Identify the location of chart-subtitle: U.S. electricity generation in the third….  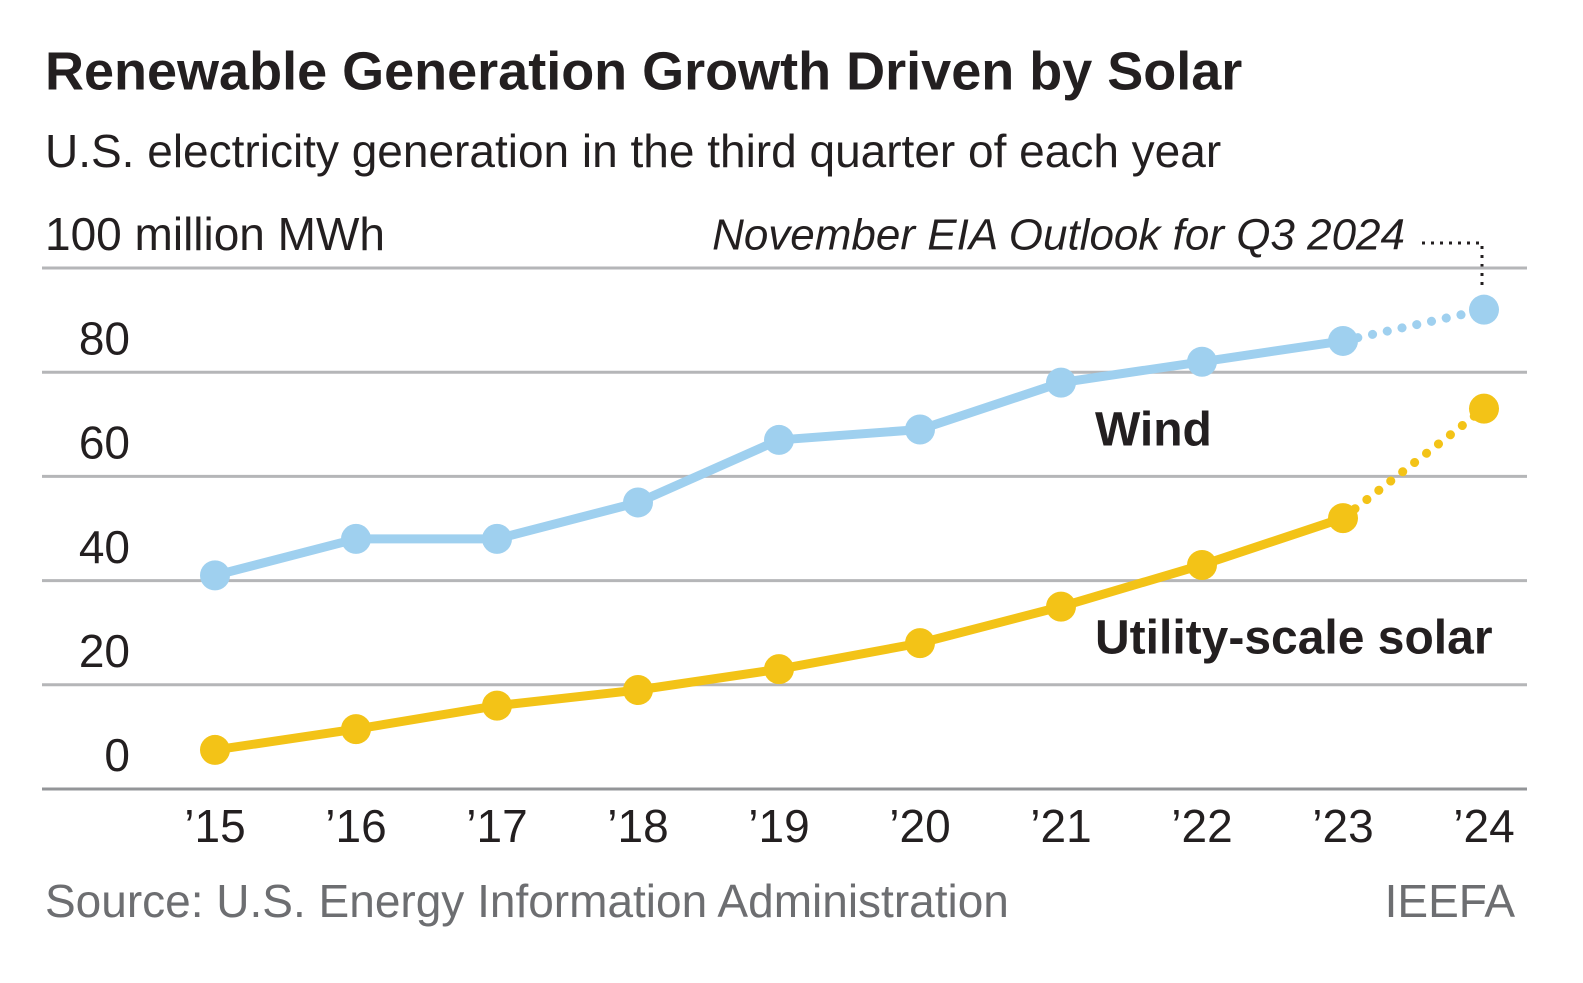
(633, 151).